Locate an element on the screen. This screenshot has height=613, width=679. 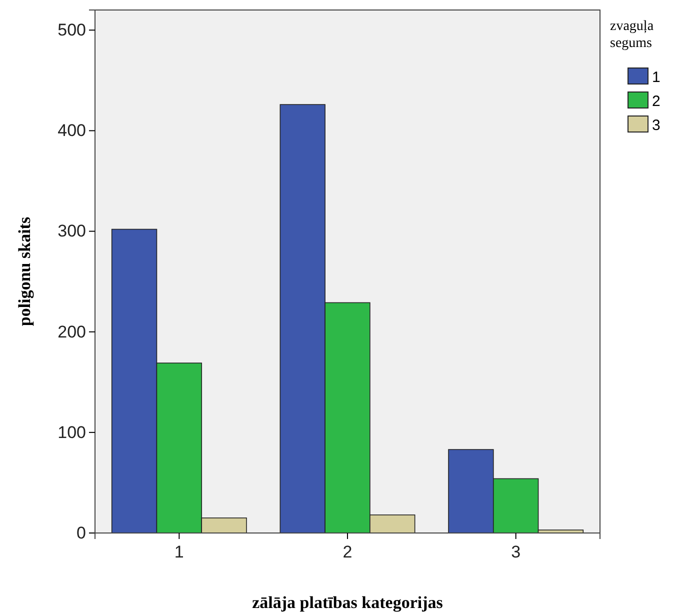
legend-title: zvaguļa segums is located at coordinates (632, 35).